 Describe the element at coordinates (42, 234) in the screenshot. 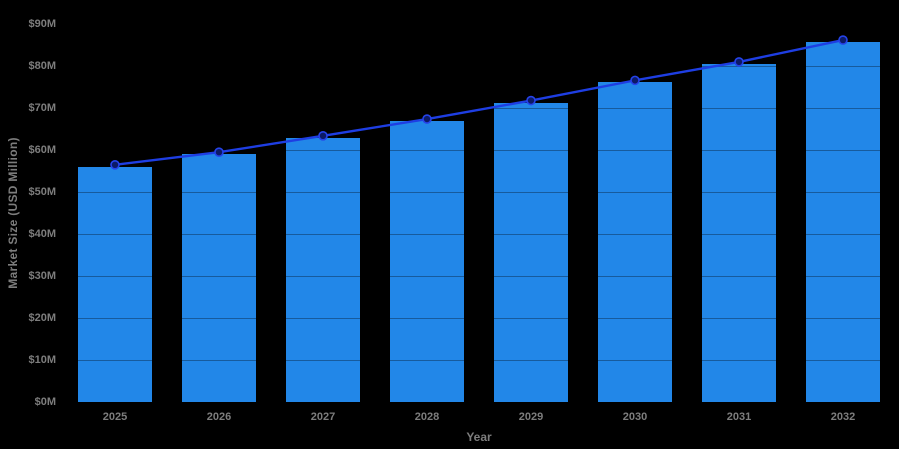

I see `y-tick-$40M: $40M` at that location.